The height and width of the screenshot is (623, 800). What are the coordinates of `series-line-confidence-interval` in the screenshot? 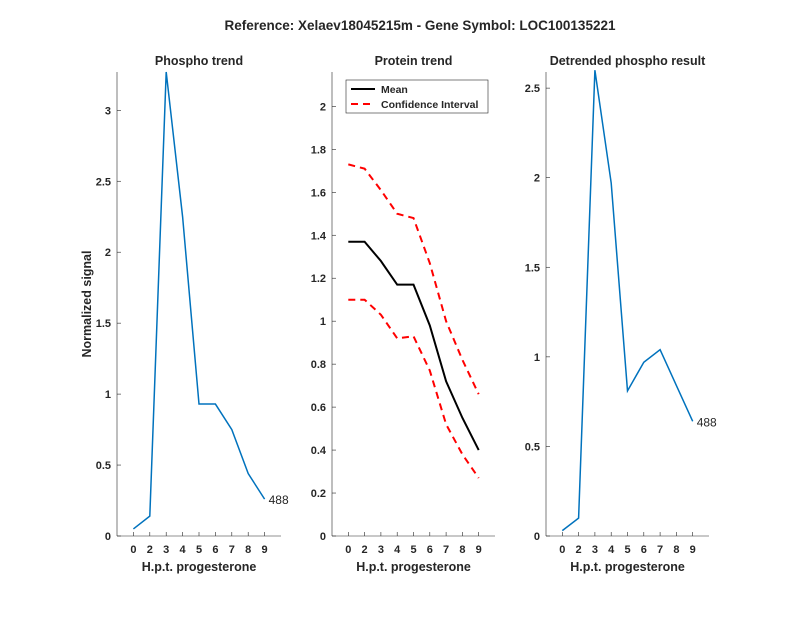 It's located at (414, 279).